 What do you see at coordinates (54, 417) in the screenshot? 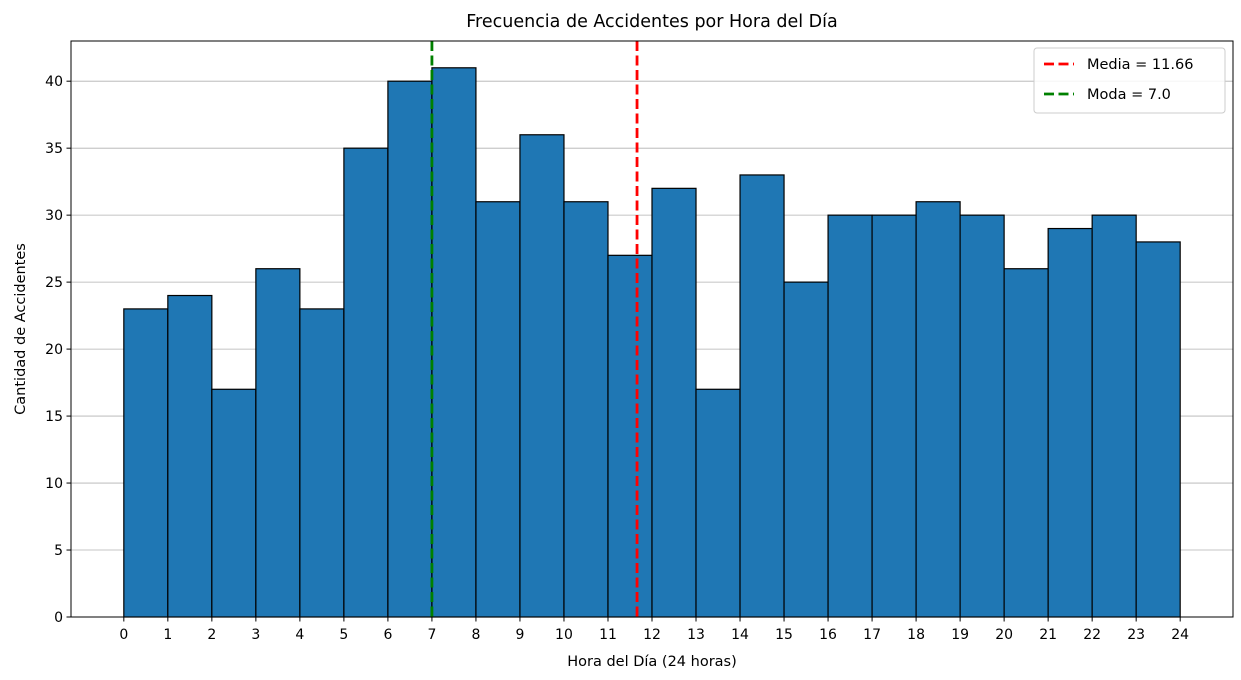
I see `y-tick-label: 15` at bounding box center [54, 417].